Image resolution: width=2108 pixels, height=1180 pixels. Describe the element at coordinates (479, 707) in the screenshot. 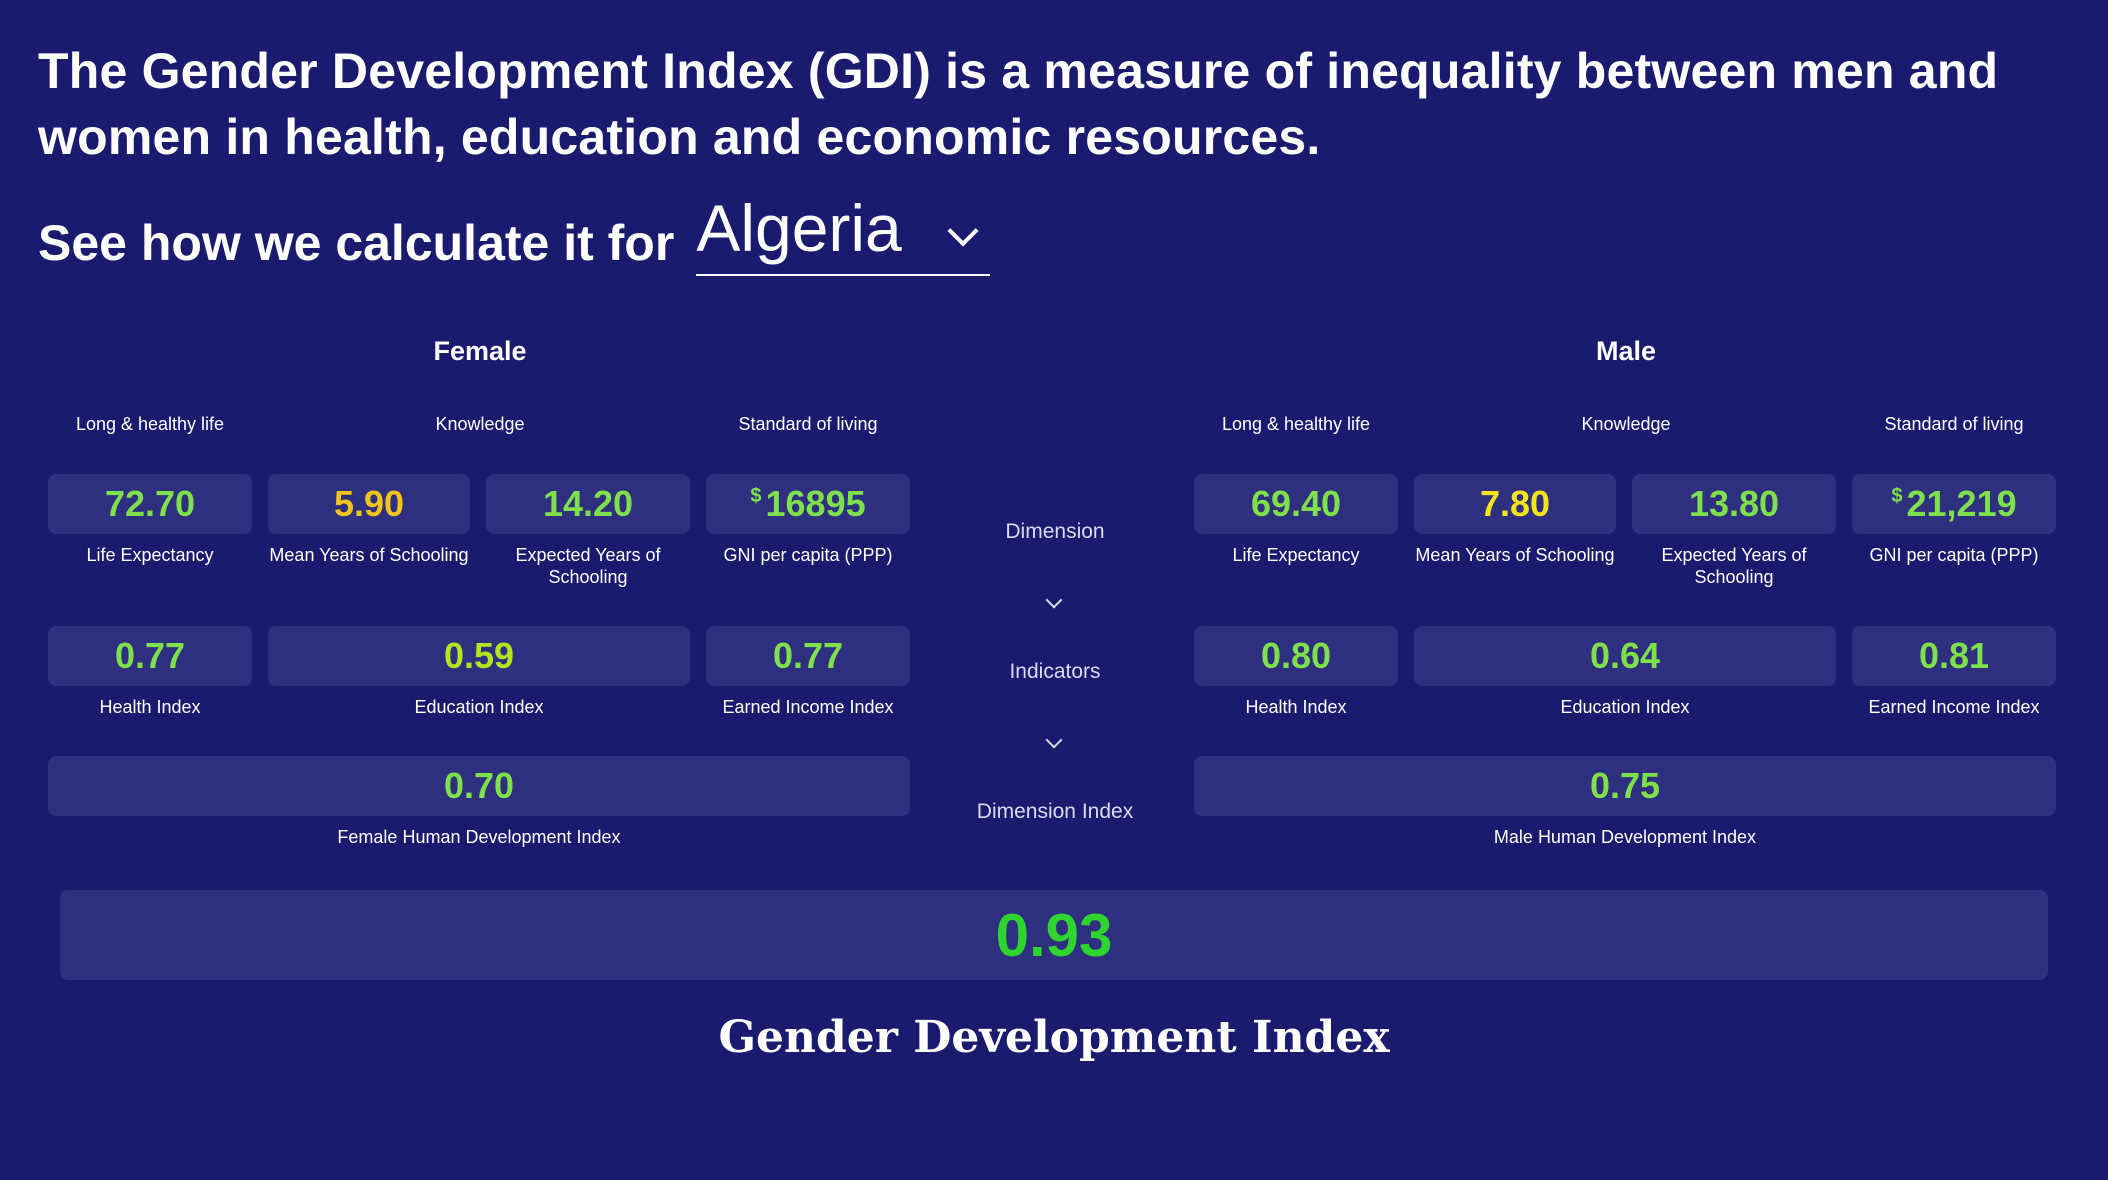

I see `female-education-index-label: Education Index` at that location.